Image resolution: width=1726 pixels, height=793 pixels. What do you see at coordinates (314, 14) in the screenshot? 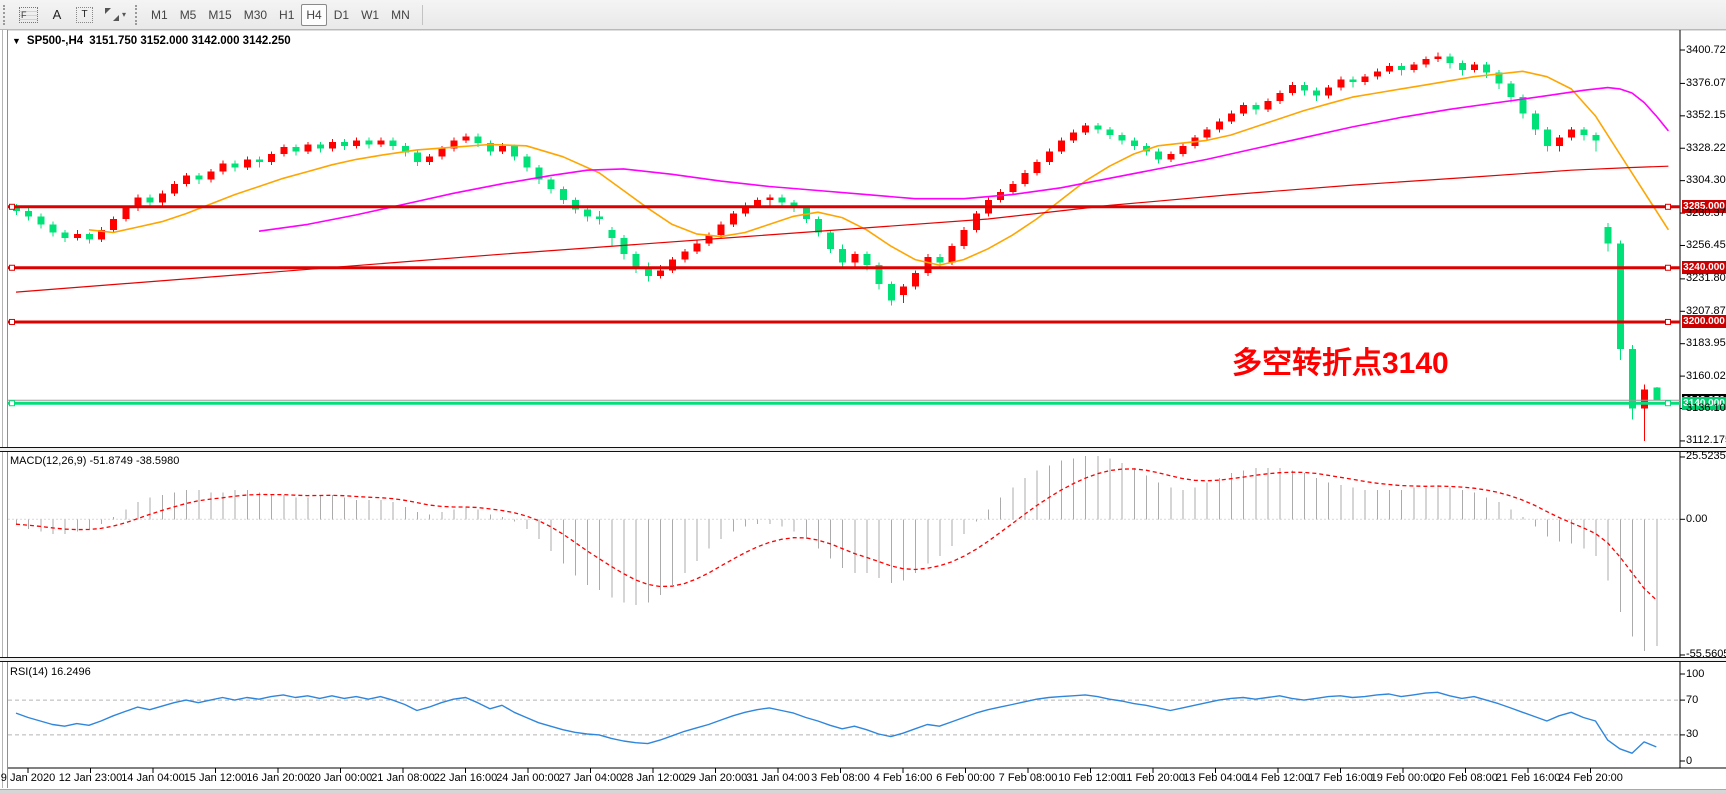
I see `timeframe-button-h4: H4` at bounding box center [314, 14].